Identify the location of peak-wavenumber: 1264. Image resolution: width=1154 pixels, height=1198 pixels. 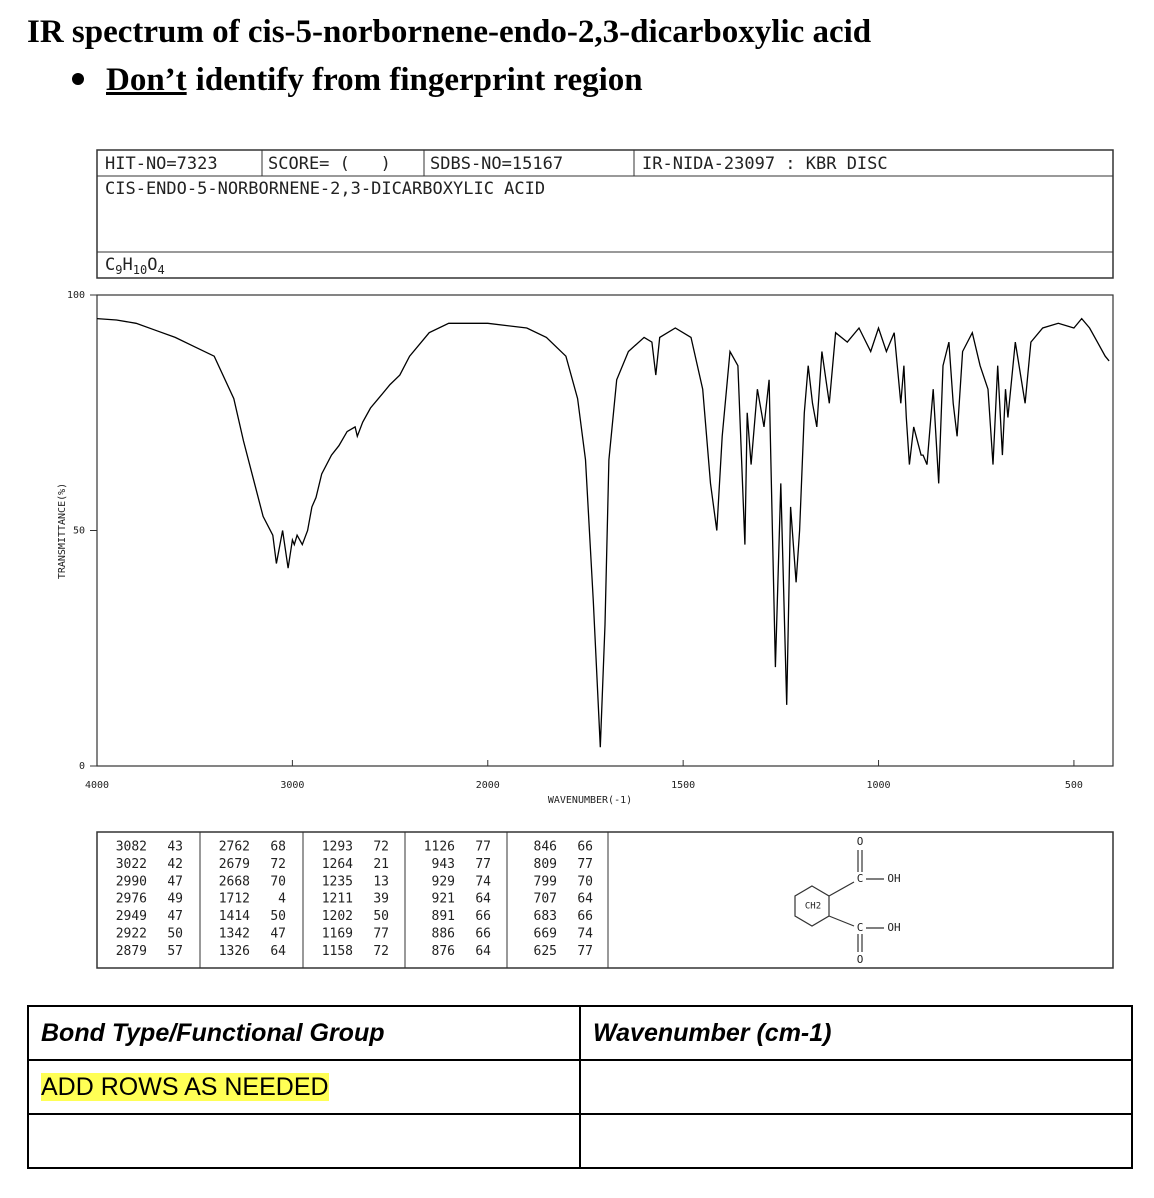
(337, 864).